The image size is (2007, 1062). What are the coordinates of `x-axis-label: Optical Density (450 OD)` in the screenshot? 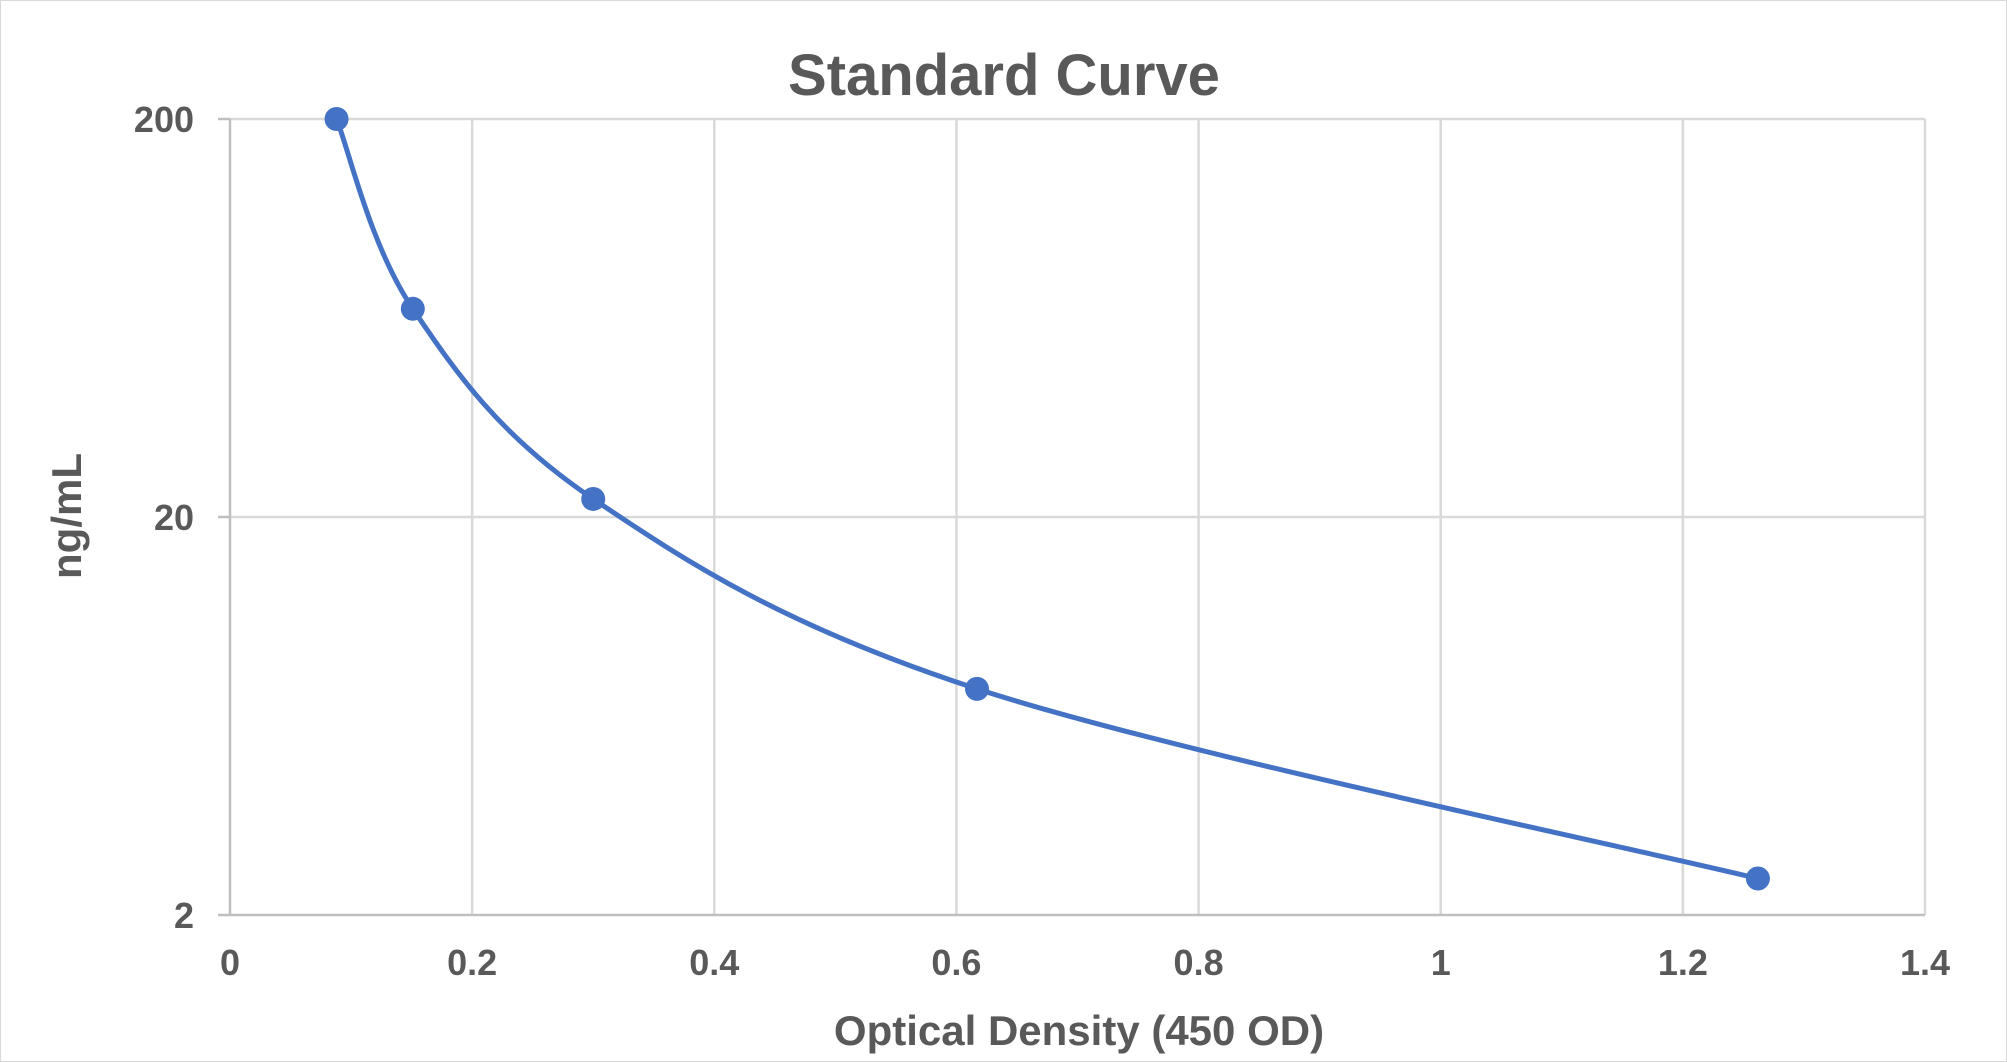 It's located at (1079, 1030).